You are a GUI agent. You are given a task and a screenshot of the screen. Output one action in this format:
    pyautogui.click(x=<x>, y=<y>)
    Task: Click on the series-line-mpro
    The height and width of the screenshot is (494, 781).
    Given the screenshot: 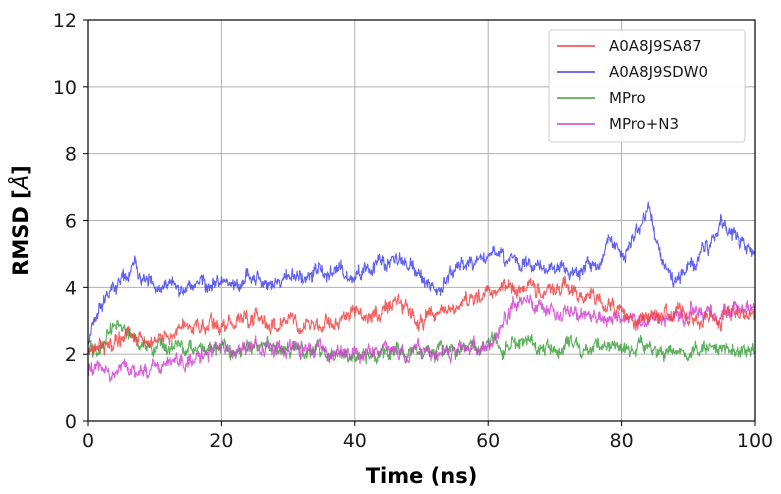 What is the action you would take?
    pyautogui.click(x=421, y=342)
    